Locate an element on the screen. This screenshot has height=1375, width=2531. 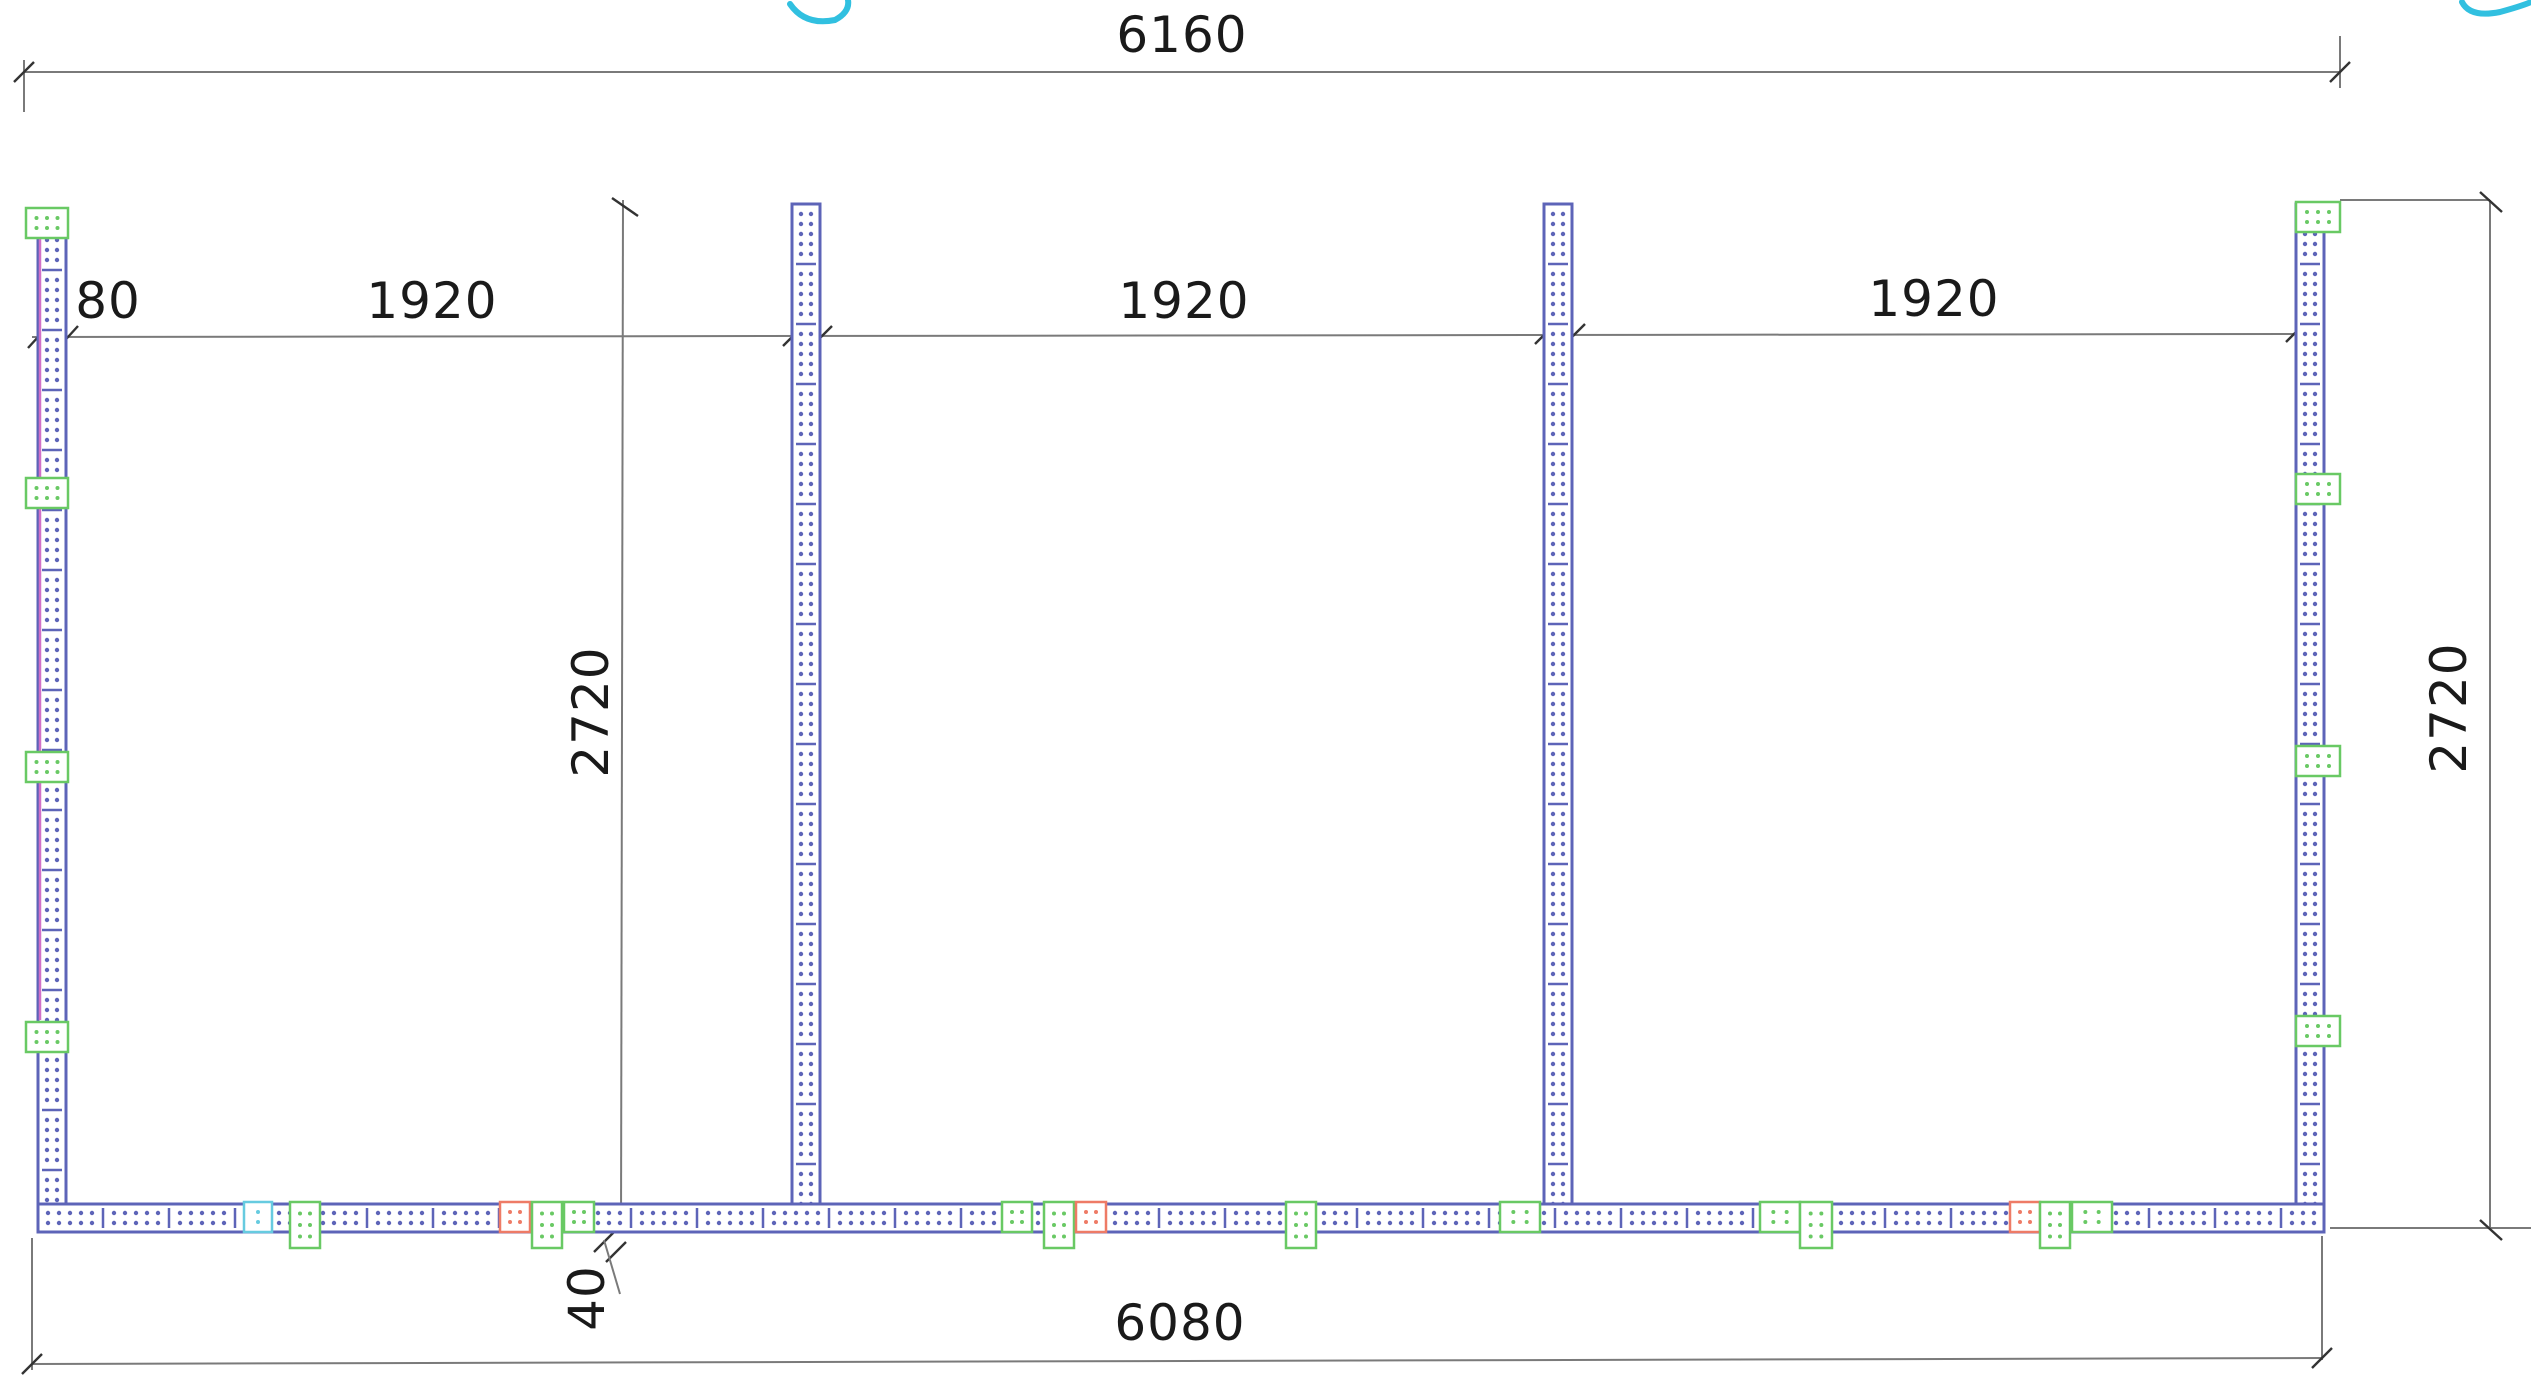
dimension-bays: 80 1920 1920 1920 is located at coordinates (1167, 309).